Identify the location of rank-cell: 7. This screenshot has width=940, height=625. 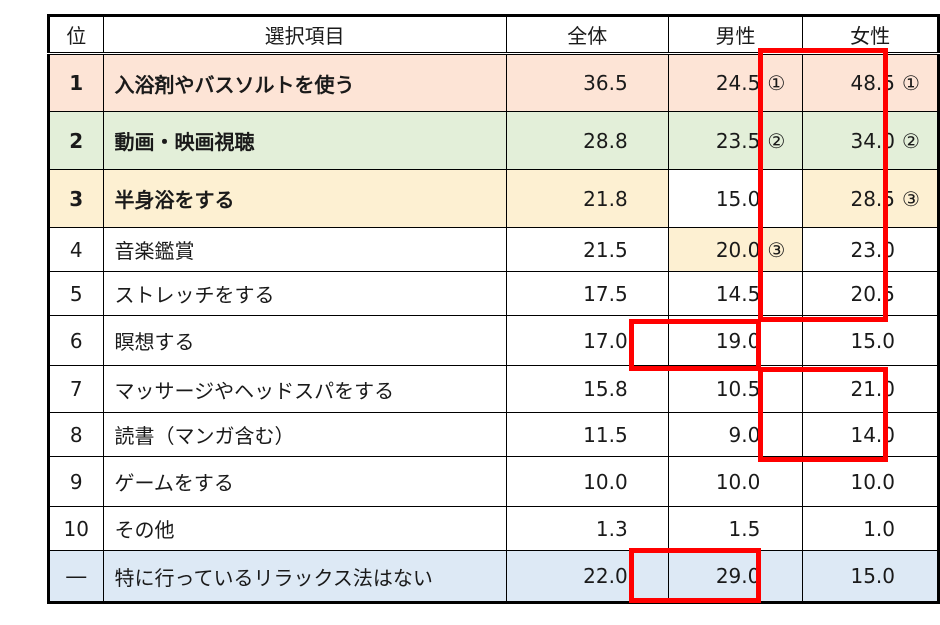
(76, 389).